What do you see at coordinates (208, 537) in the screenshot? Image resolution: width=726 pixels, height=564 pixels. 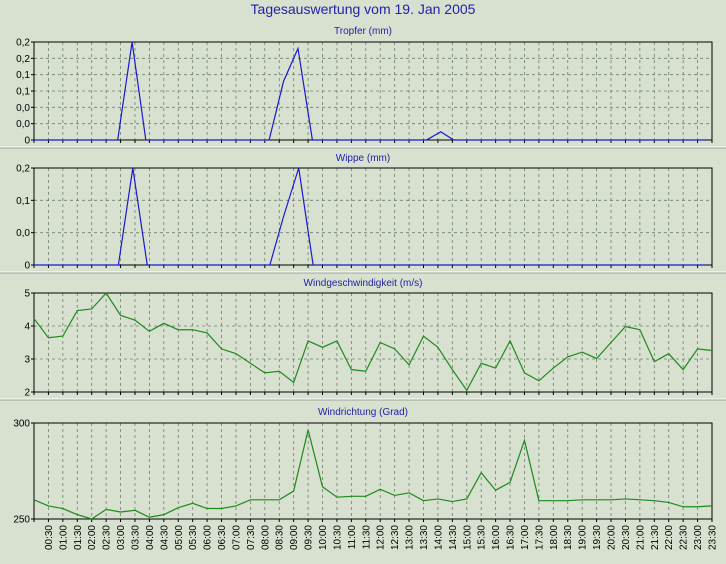 I see `x-tick-label: 06:00` at bounding box center [208, 537].